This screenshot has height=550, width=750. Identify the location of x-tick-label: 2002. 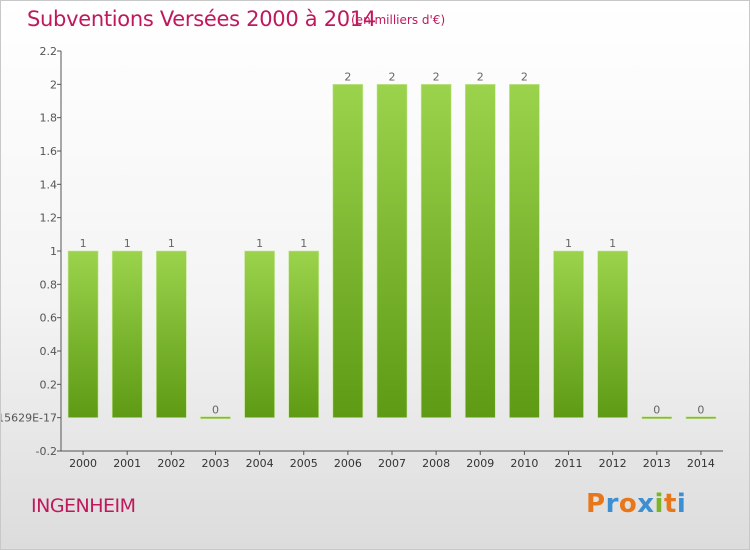
(171, 463).